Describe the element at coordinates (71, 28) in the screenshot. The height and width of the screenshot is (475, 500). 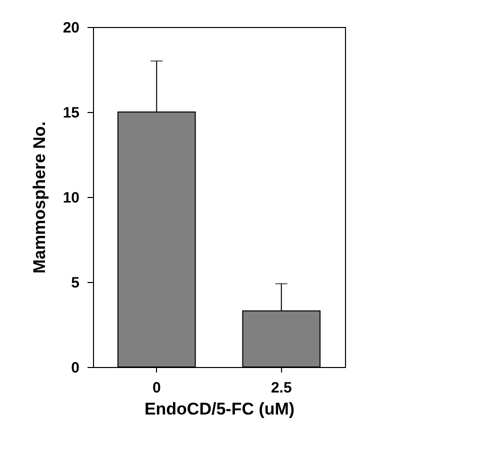
I see `y-tick-label: 20` at that location.